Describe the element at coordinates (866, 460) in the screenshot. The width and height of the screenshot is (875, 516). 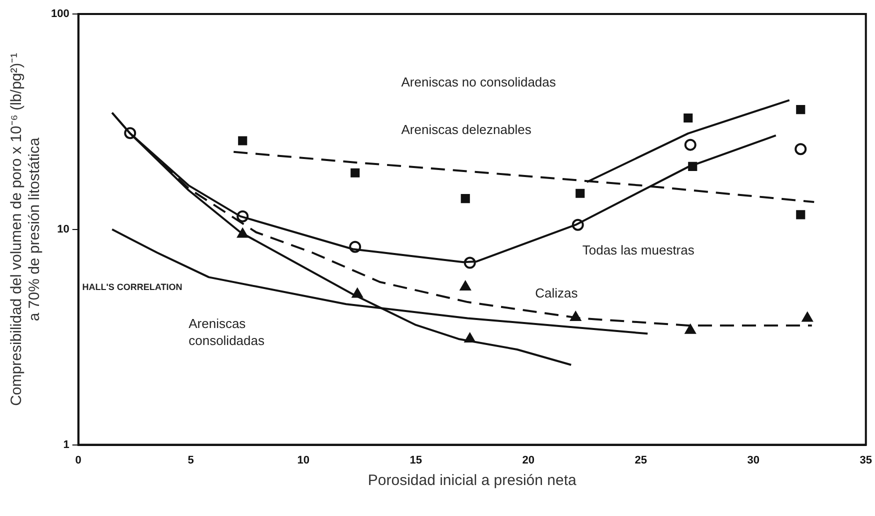
I see `x-tick-label: 35` at that location.